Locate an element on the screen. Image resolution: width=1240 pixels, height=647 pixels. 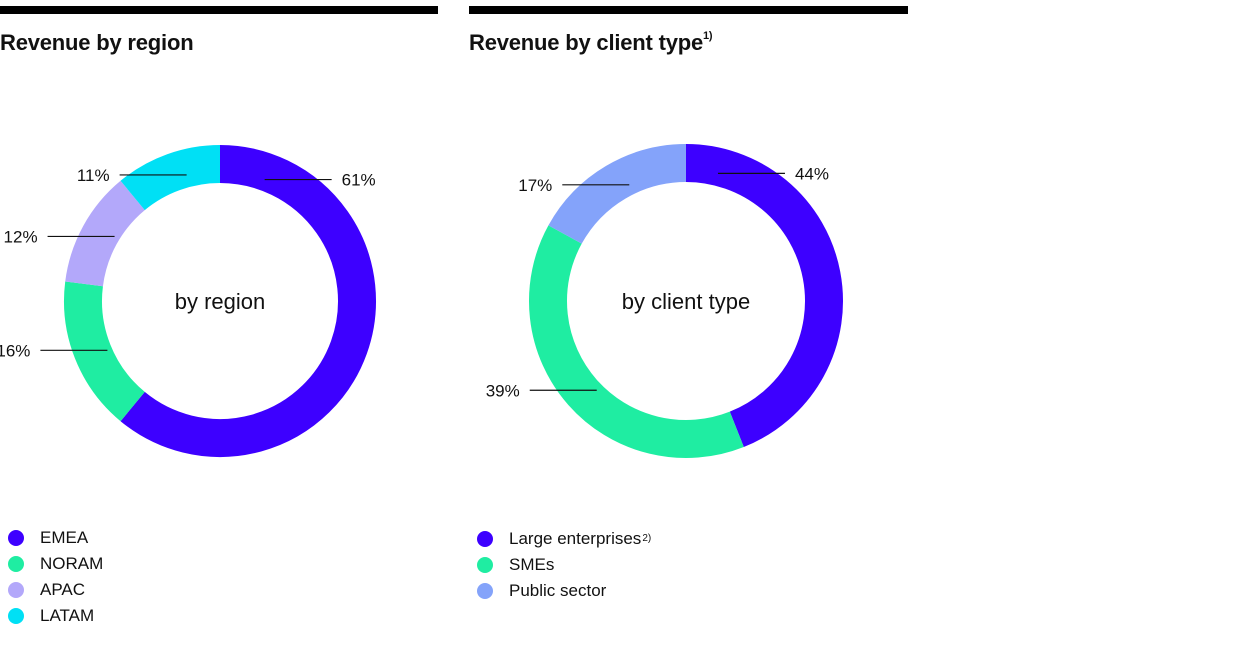
data-label-noram: 16% is located at coordinates (15, 350).